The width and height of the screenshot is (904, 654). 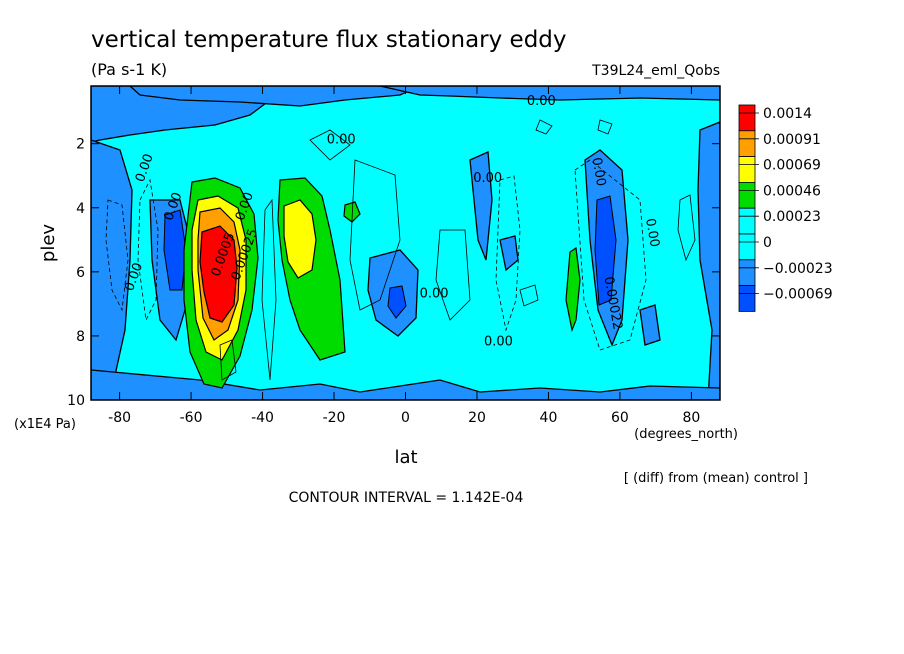 I want to click on x-tick-label: -20, so click(x=334, y=418).